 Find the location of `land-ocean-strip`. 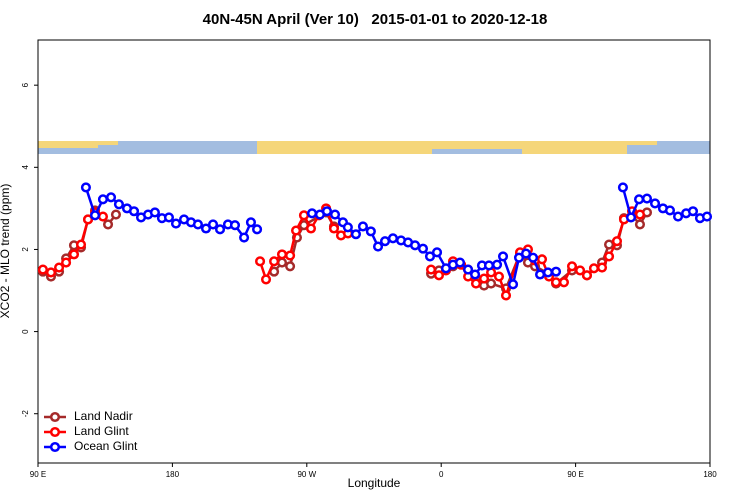

land-ocean-strip is located at coordinates (374, 147).